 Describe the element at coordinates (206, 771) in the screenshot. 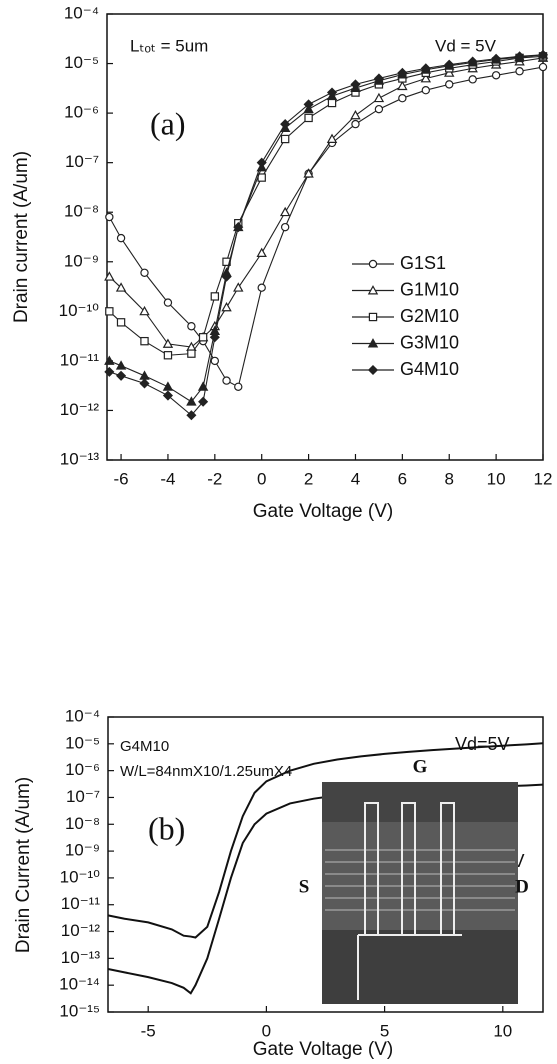

I see `annotation: W/L=84nmX10/1.25umX4` at that location.